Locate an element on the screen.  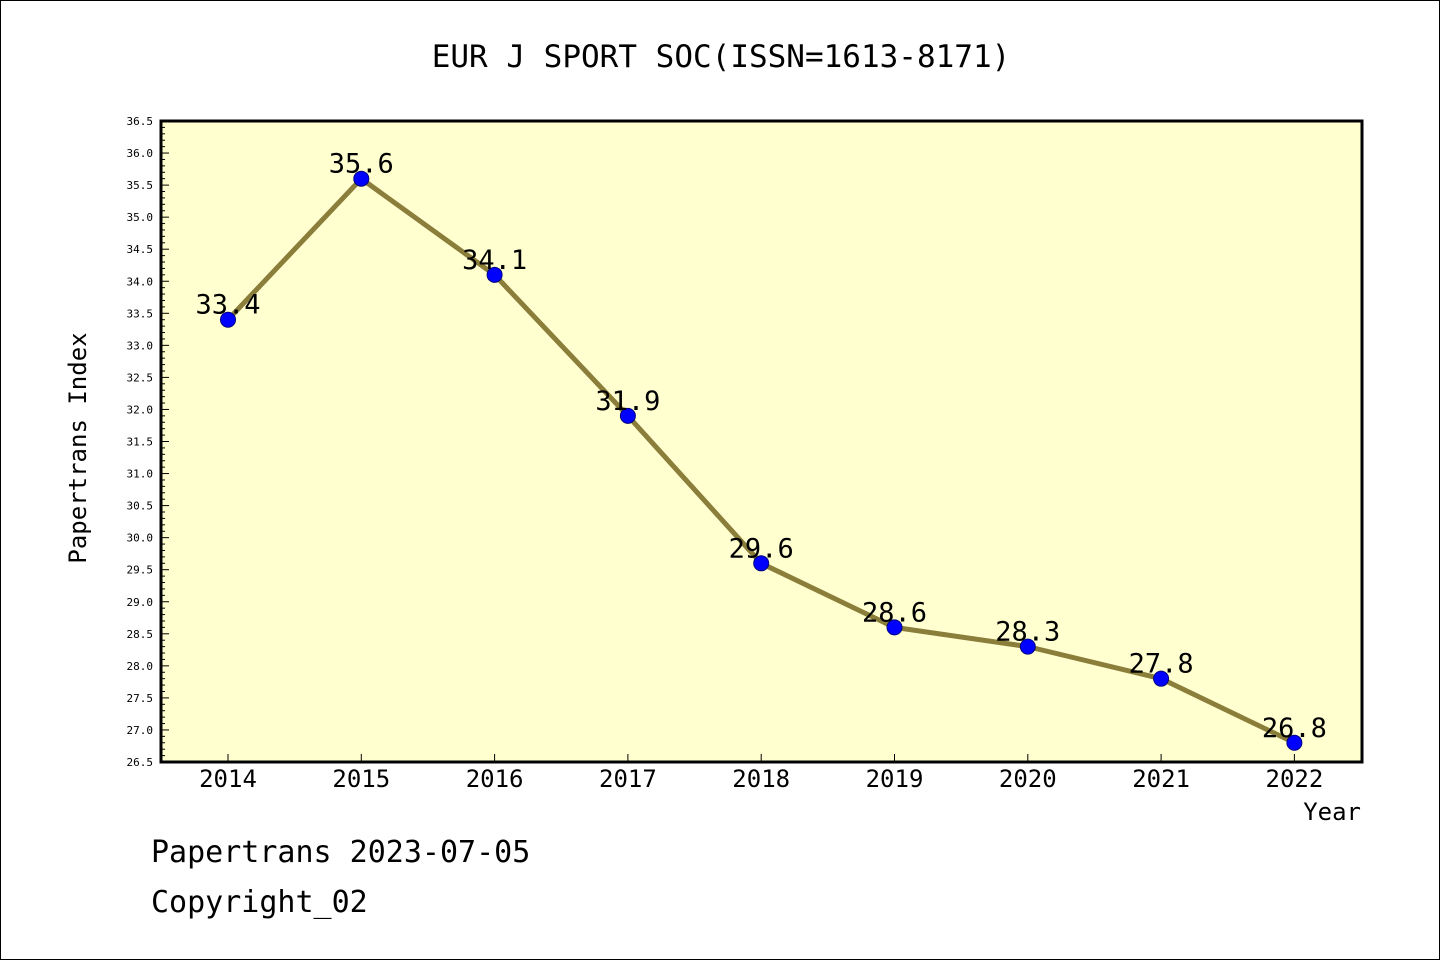
y-tick-label: 32.5 is located at coordinates (140, 377).